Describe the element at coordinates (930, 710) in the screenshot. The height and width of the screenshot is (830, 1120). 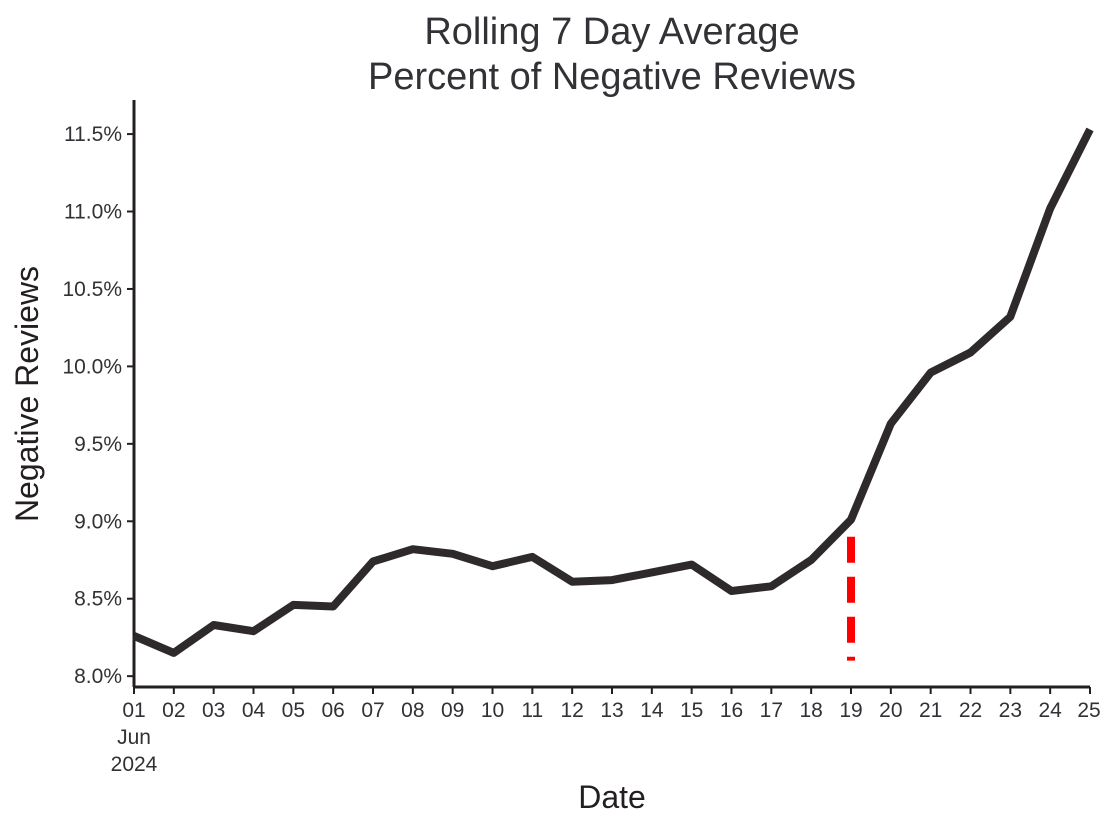
I see `x-tick-label: 21` at that location.